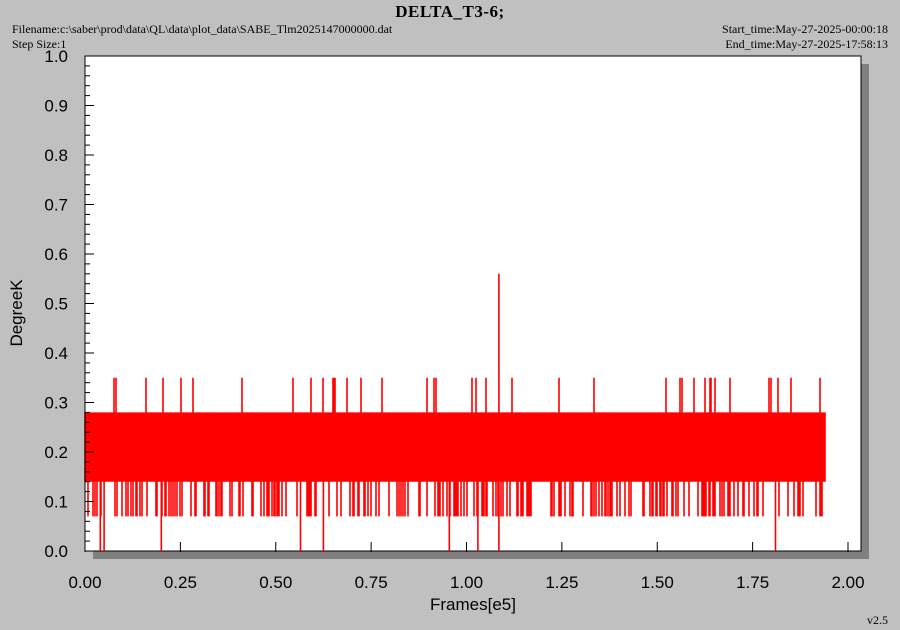 This screenshot has height=630, width=900. I want to click on y-tick-label: 1.0, so click(56, 56).